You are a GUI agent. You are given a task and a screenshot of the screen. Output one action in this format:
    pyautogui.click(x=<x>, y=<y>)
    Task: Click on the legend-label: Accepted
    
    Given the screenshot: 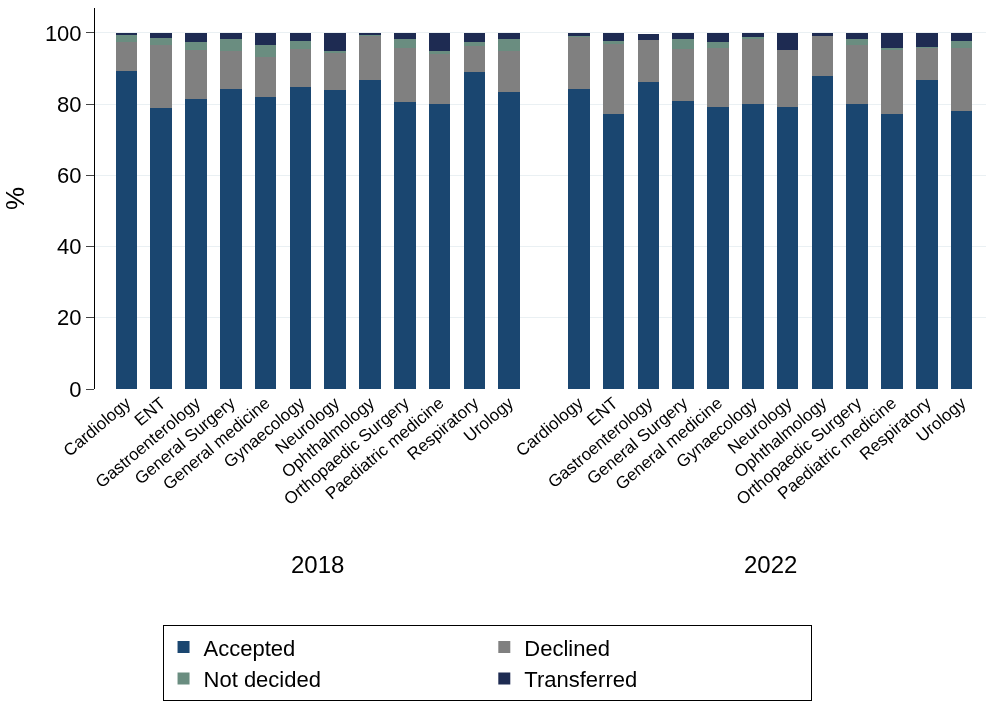 What is the action you would take?
    pyautogui.click(x=249, y=648)
    